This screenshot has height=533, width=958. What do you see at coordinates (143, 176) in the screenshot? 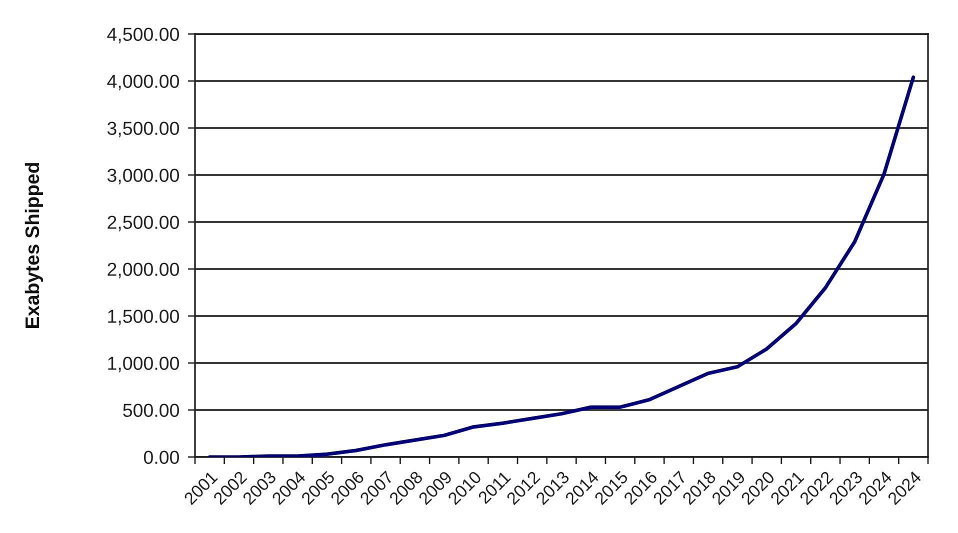
I see `y-tick-label: 3,000.00` at bounding box center [143, 176].